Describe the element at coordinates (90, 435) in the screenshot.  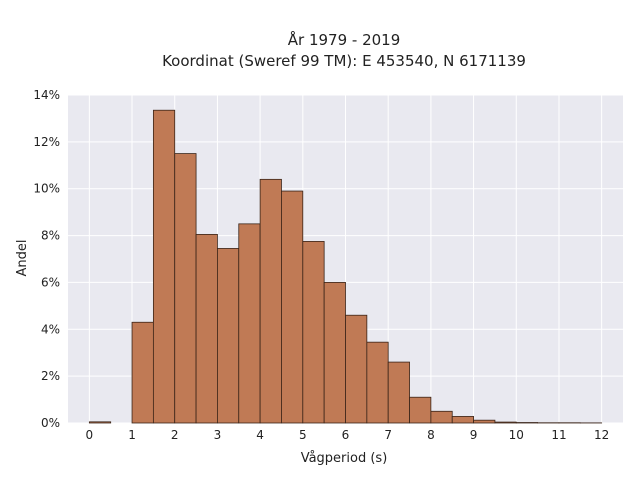
I see `x-tick-label: 0` at that location.